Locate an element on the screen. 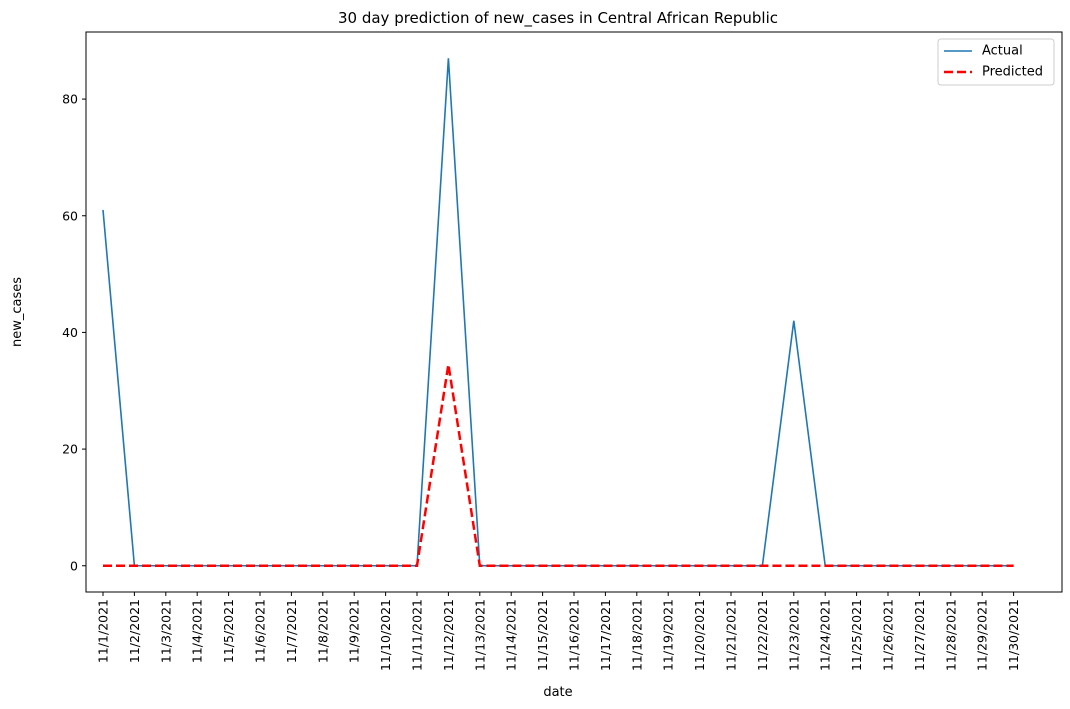 Image resolution: width=1070 pixels, height=709 pixels. x-tick-label: 11/7/2021 is located at coordinates (291, 631).